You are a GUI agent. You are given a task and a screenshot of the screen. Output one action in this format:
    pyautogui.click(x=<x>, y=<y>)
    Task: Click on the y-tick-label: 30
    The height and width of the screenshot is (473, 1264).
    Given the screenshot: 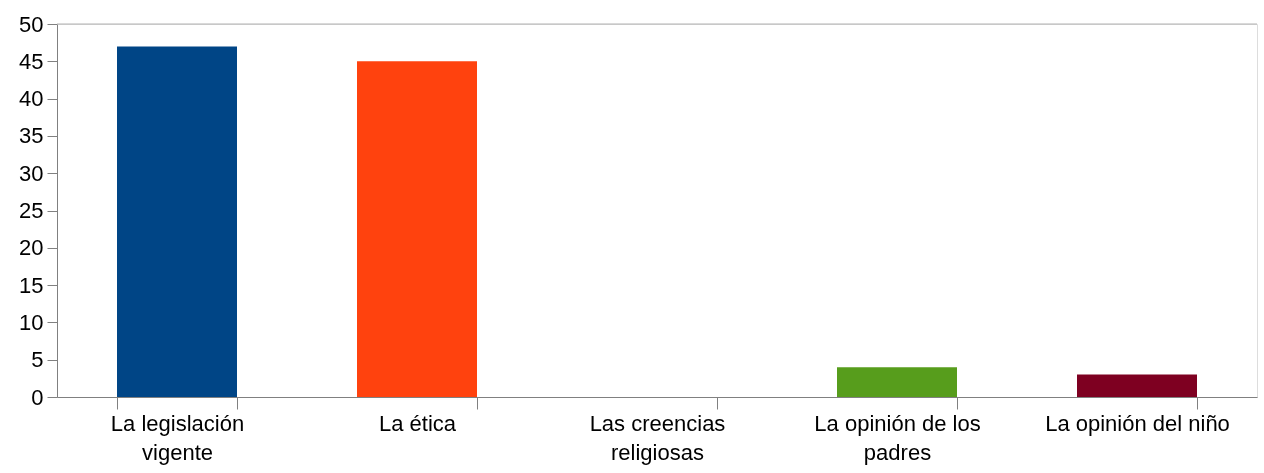 What is the action you would take?
    pyautogui.click(x=31, y=173)
    